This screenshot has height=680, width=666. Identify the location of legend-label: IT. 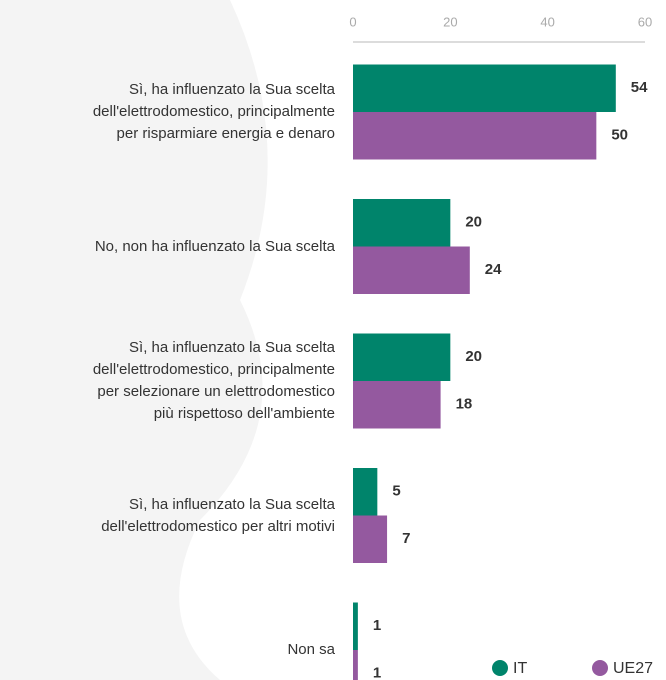
(520, 668).